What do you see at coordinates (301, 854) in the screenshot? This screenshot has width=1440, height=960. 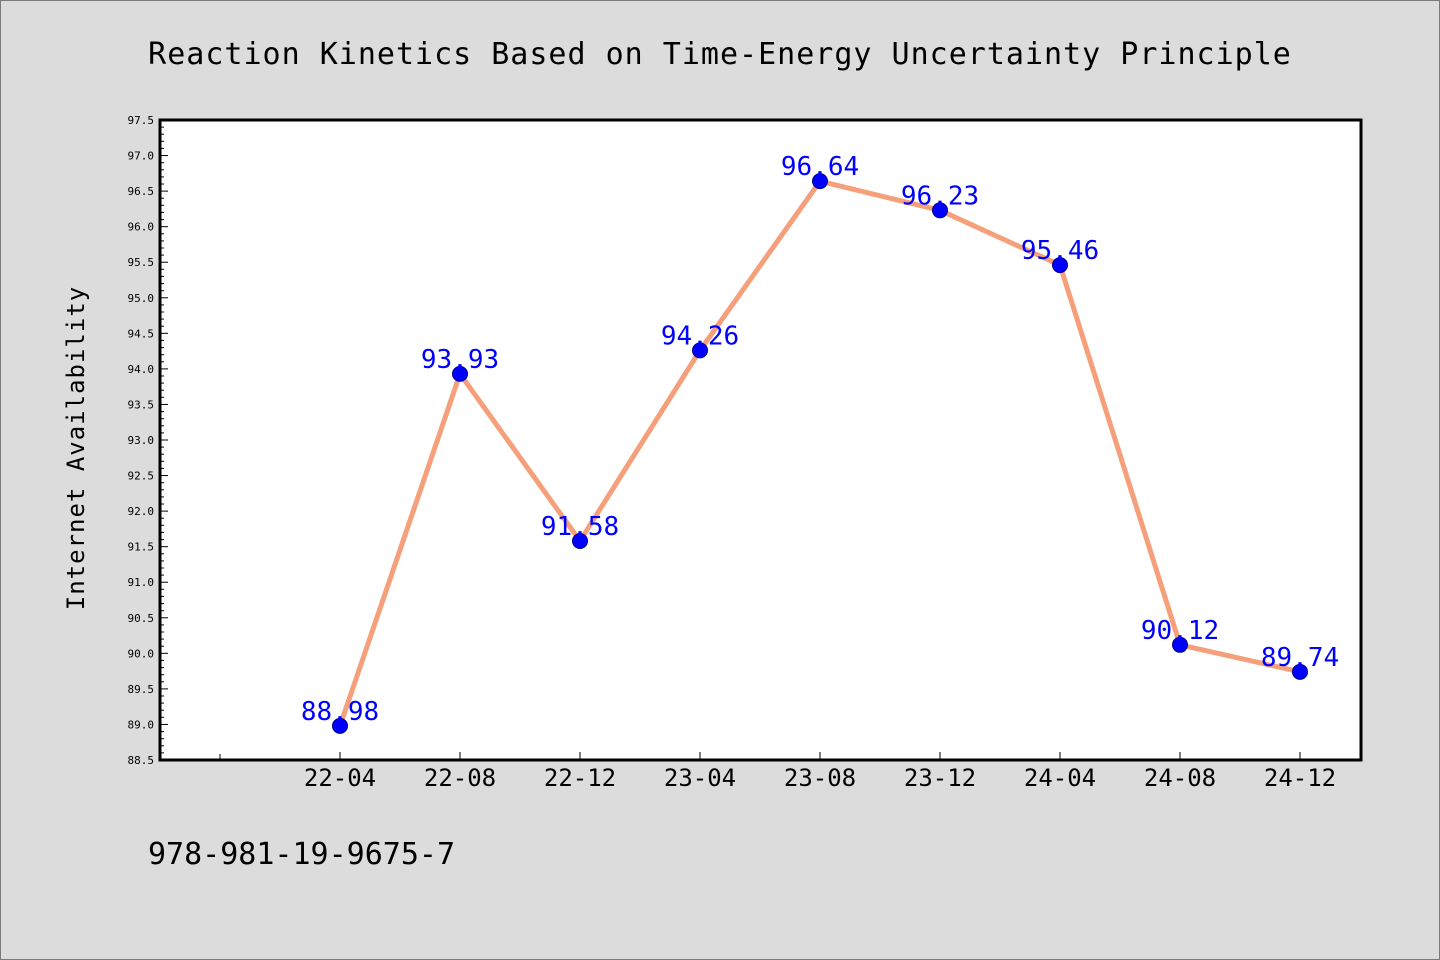 I see `isbn-annotation: 978-981-19-9675-7` at bounding box center [301, 854].